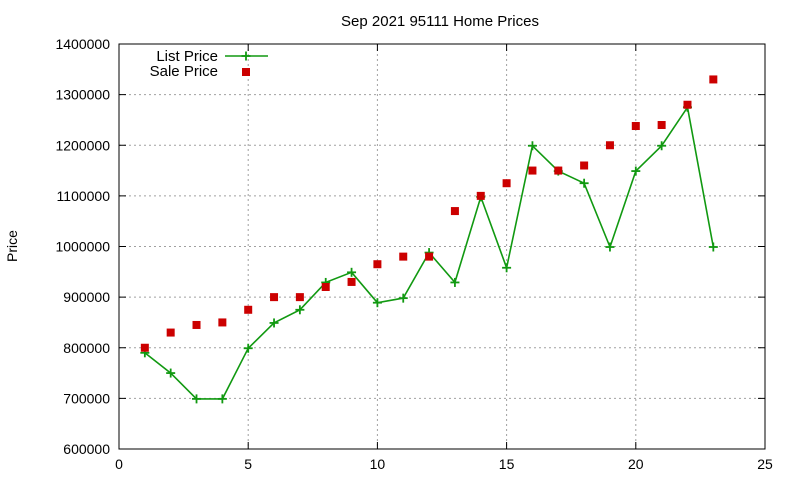 The height and width of the screenshot is (480, 800). What do you see at coordinates (86, 297) in the screenshot?
I see `y-tick-label: 900000` at bounding box center [86, 297].